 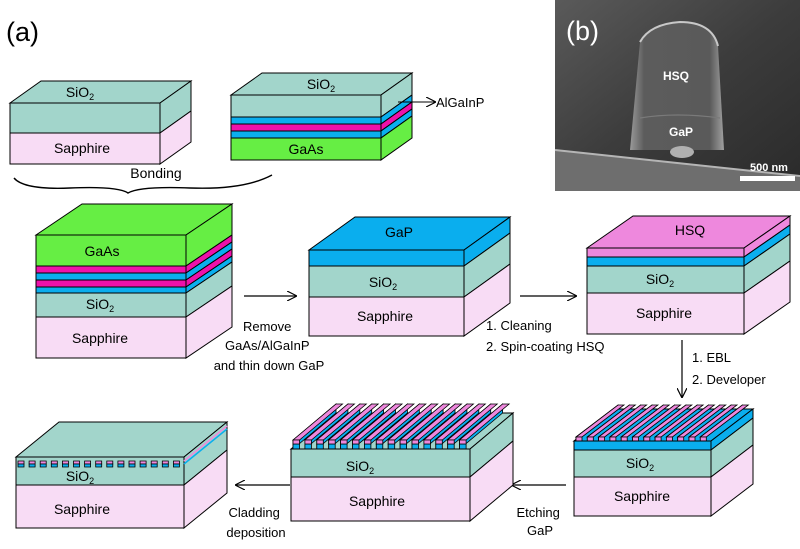 What do you see at coordinates (143, 184) in the screenshot?
I see `bonding-brace` at bounding box center [143, 184].